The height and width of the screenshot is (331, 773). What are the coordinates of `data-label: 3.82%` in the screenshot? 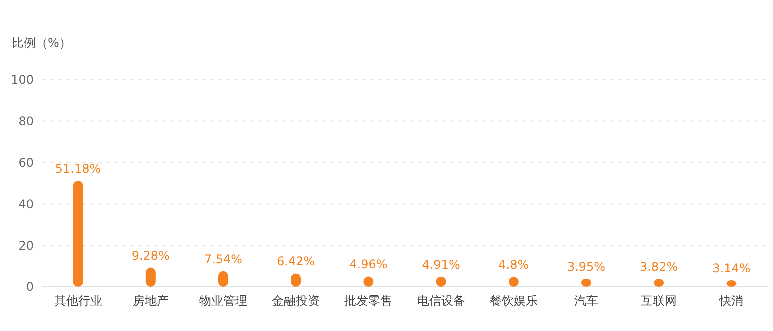 It's located at (659, 267).